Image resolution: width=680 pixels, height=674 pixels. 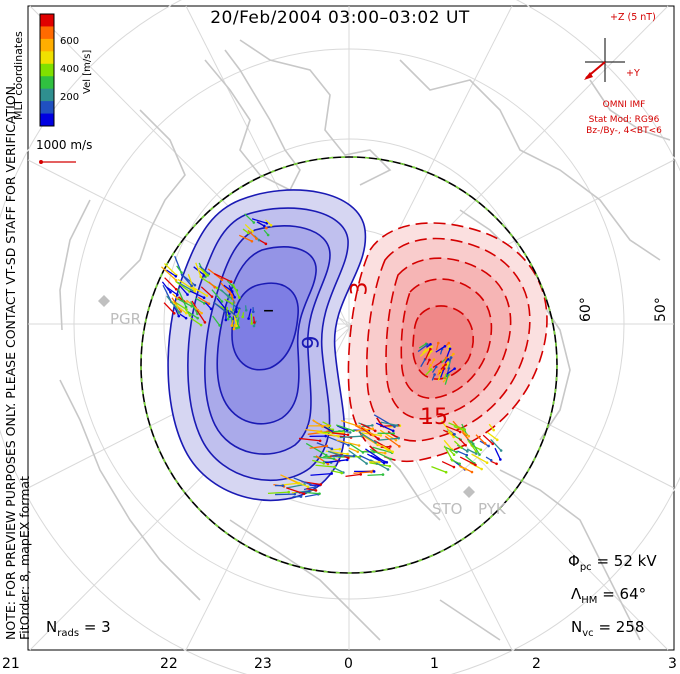 I want to click on colorbar-unit: Vel [m/s], so click(x=87, y=71).